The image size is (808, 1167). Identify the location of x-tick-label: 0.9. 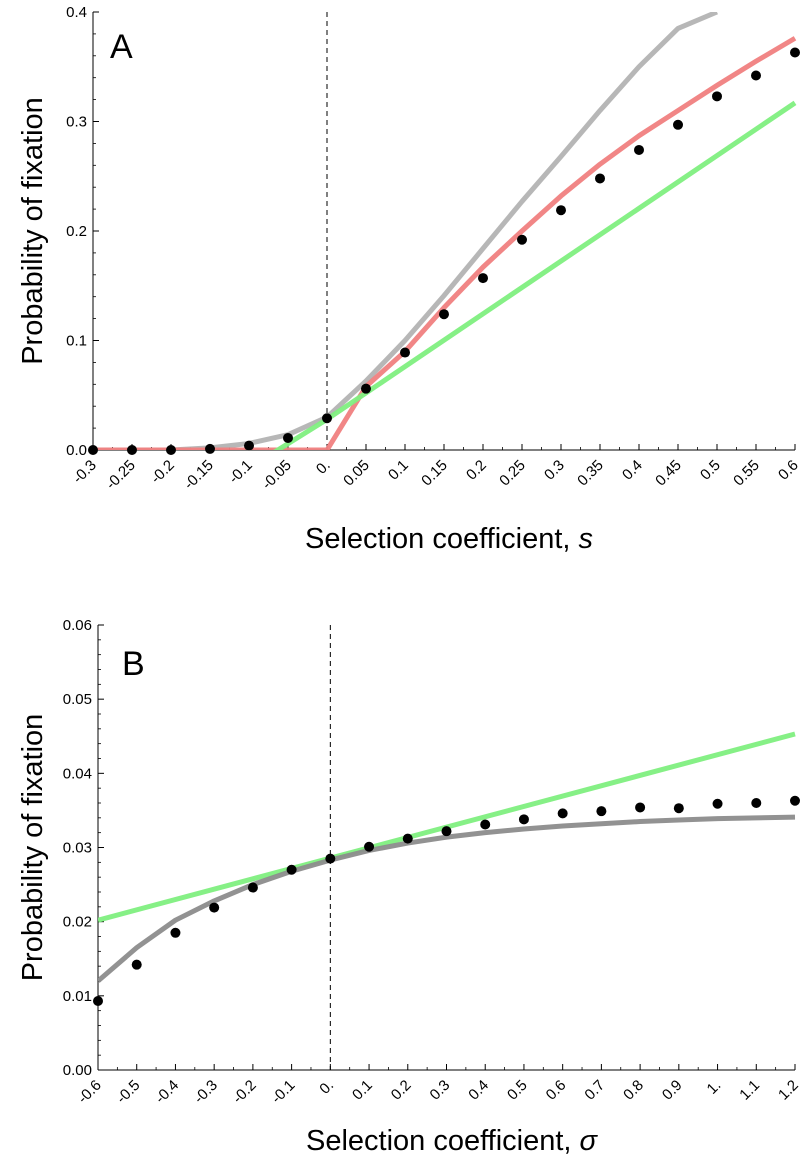
(672, 1090).